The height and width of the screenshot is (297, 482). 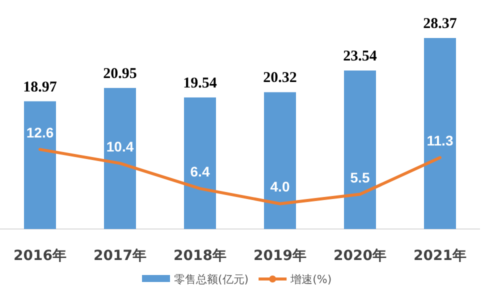 I want to click on data-label: 4.0, so click(x=280, y=186).